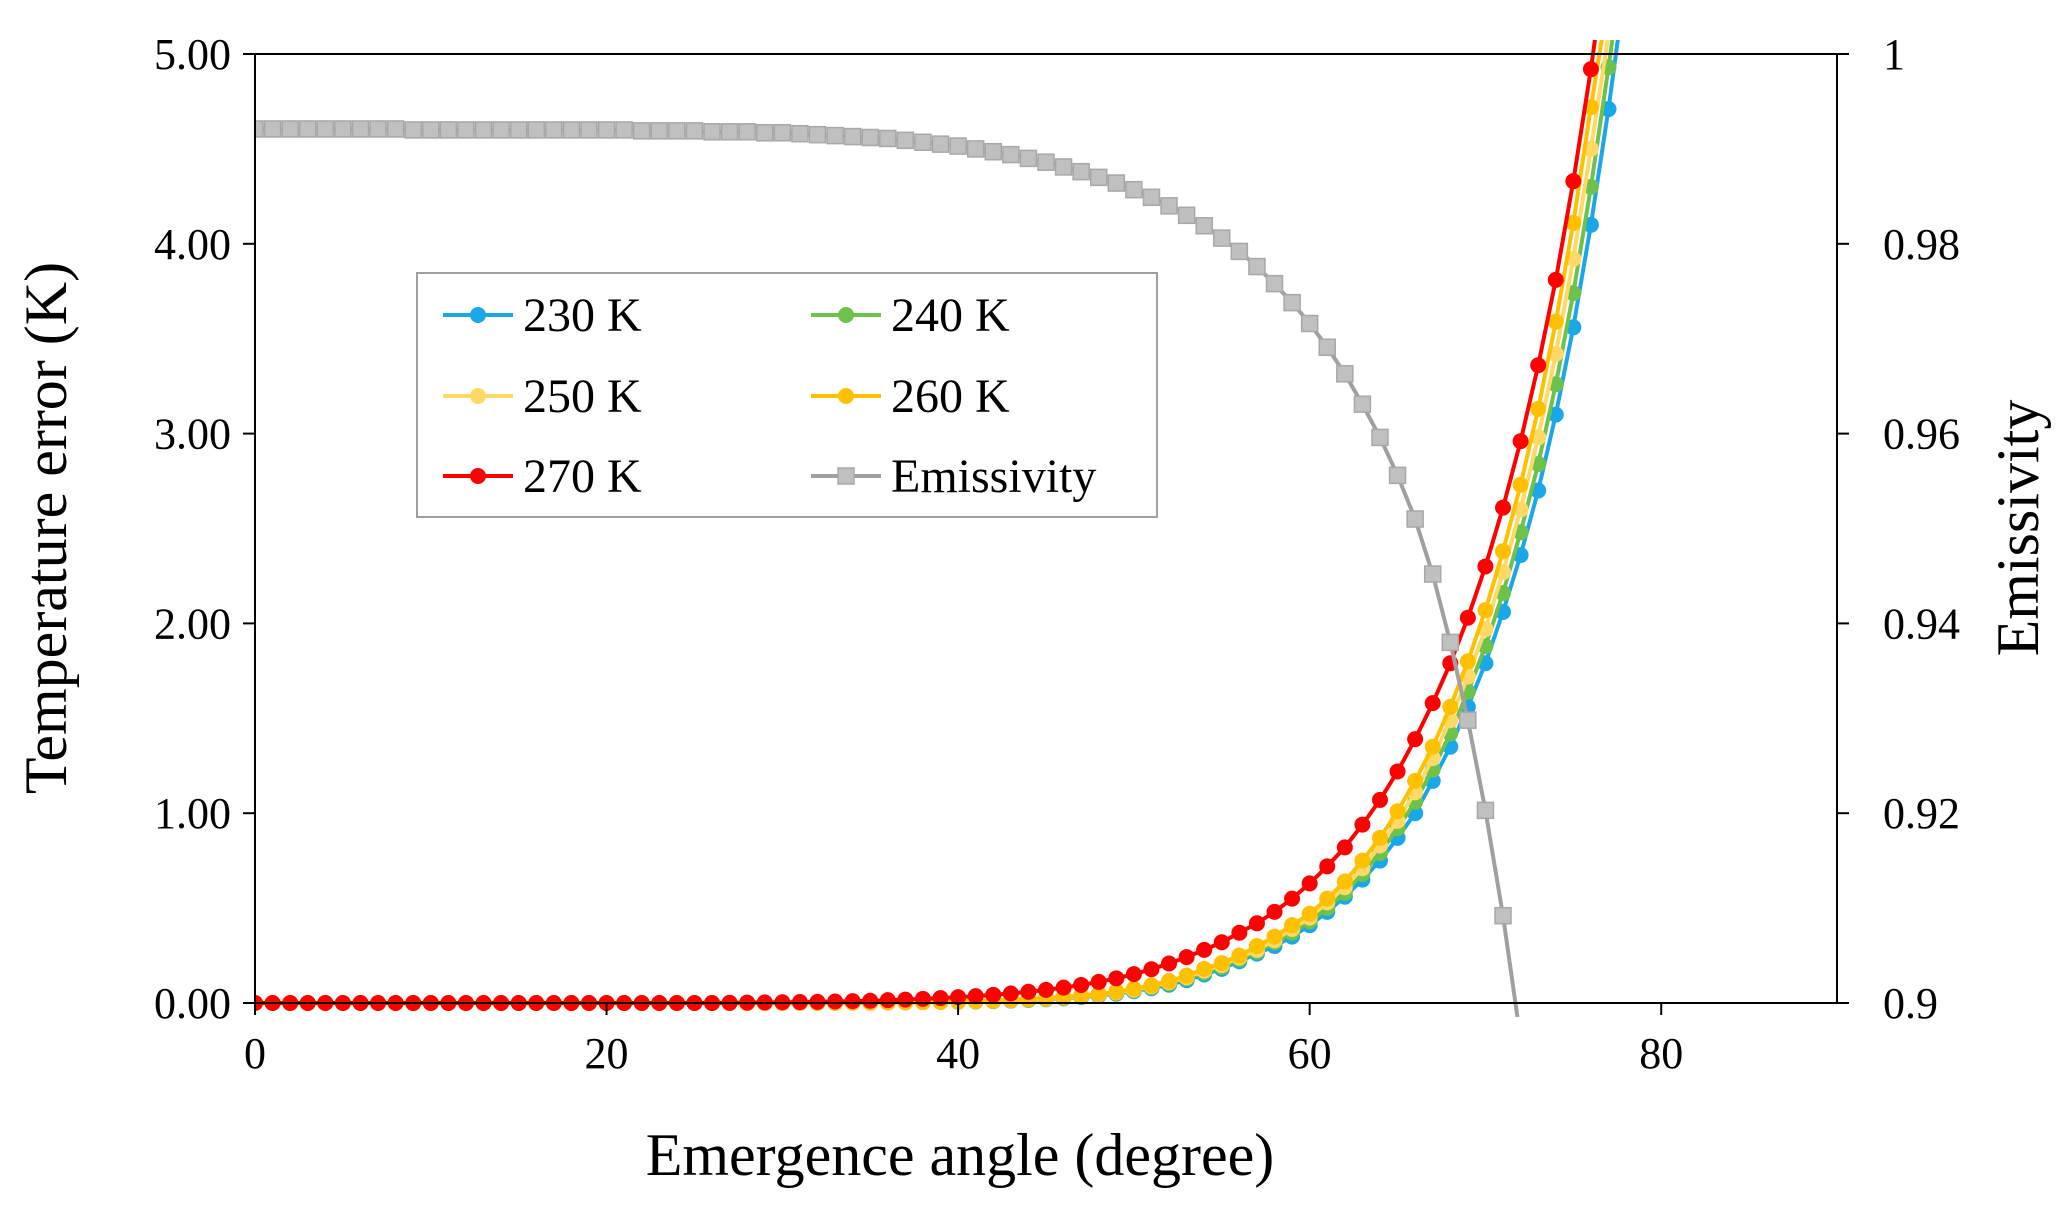 The width and height of the screenshot is (2070, 1215). Describe the element at coordinates (1894, 54) in the screenshot. I see `y2-tick-label: 1` at that location.